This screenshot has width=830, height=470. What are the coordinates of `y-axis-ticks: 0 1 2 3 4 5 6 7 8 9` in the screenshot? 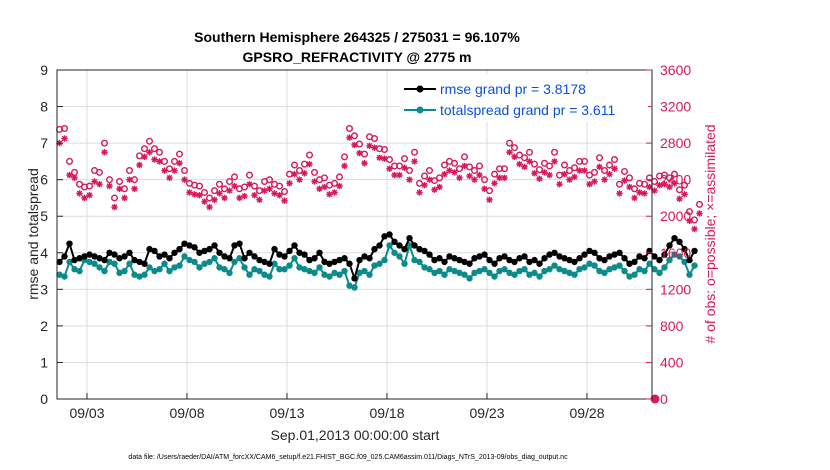 It's located at (51, 234).